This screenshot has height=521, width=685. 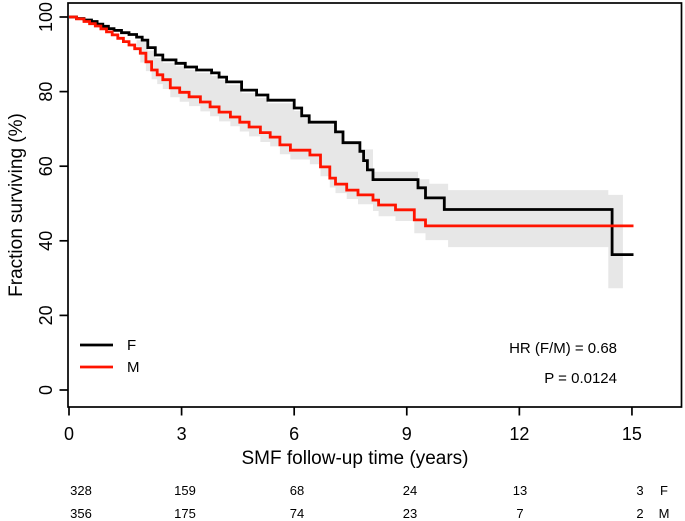 What do you see at coordinates (185, 490) in the screenshot?
I see `at-risk-count: 159` at bounding box center [185, 490].